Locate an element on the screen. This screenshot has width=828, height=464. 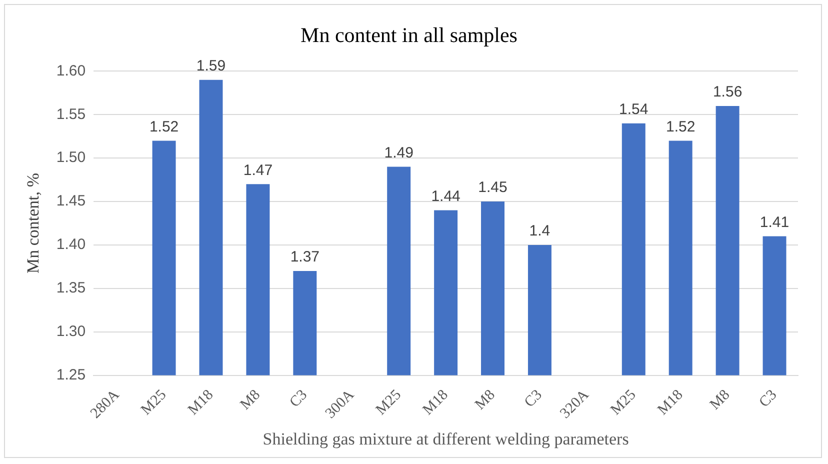
chart-title: Mn content in all samples is located at coordinates (409, 35).